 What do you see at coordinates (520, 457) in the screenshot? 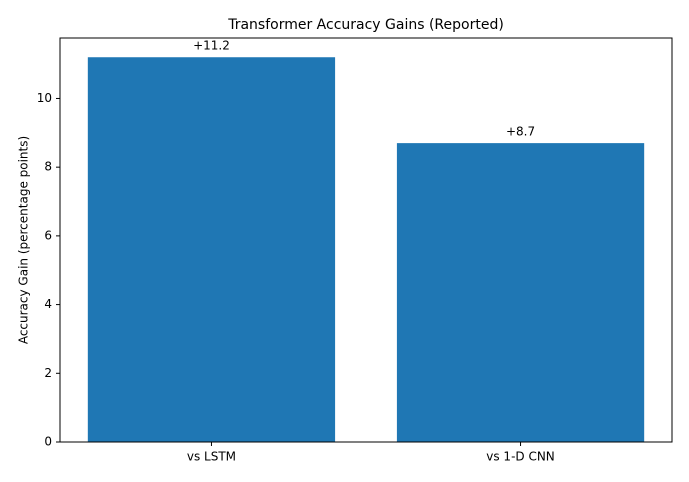
I see `x-tick-label: vs 1-D CNN` at bounding box center [520, 457].